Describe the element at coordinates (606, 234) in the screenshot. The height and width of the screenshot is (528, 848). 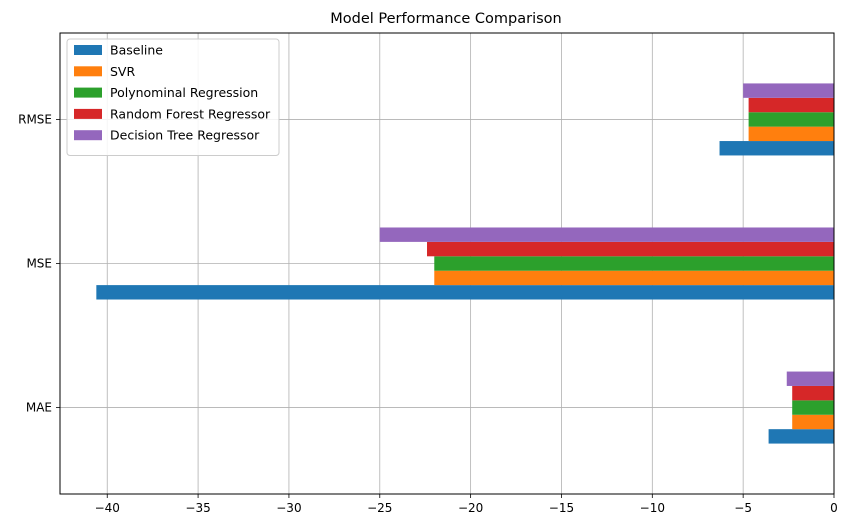
I see `bar-mse-decision-tree-regressor` at that location.